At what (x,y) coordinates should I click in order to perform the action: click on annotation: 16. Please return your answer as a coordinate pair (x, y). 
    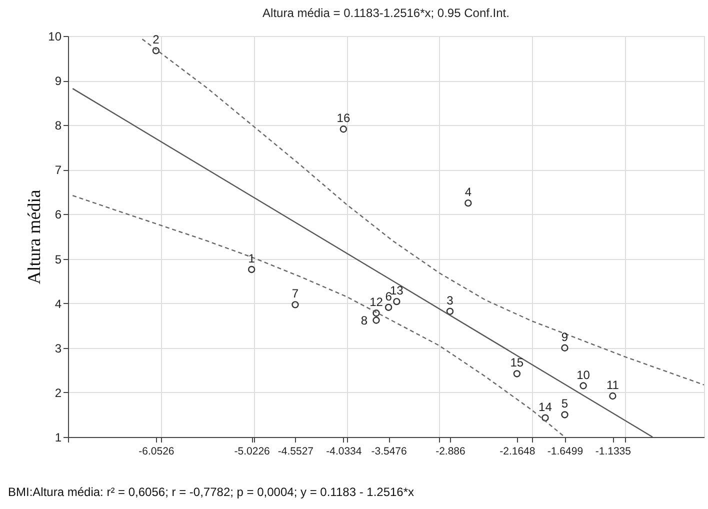
    Looking at the image, I should click on (343, 118).